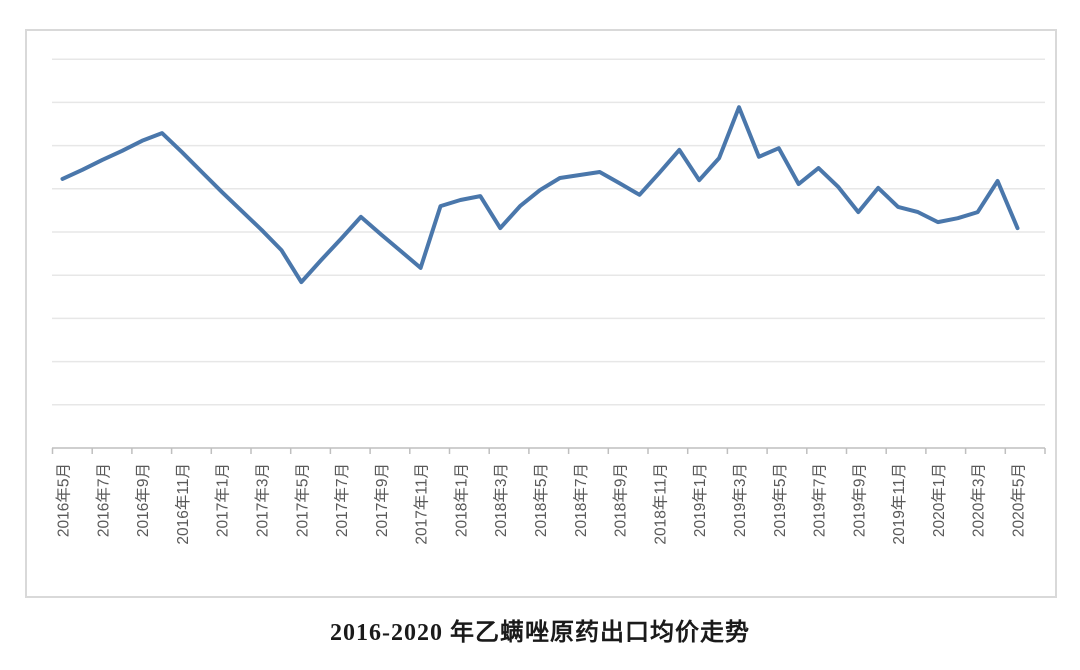 The height and width of the screenshot is (670, 1080). Describe the element at coordinates (422, 504) in the screenshot. I see `x-axis-label: 2017年11月` at that location.